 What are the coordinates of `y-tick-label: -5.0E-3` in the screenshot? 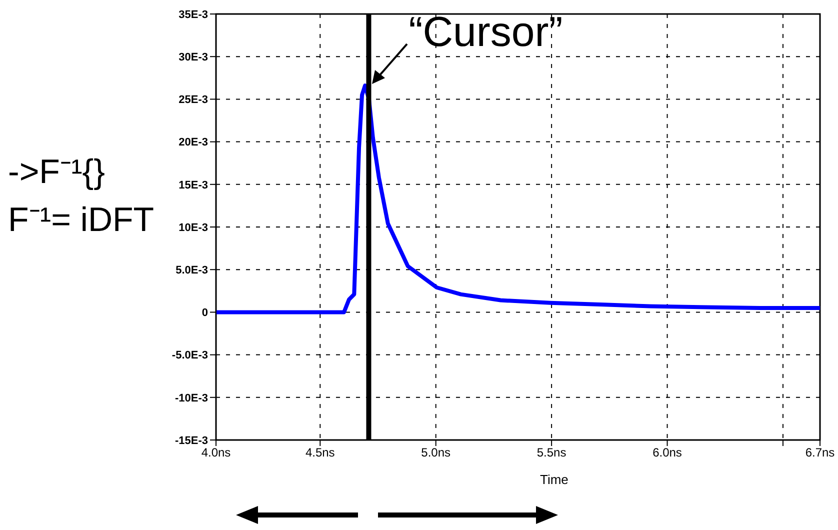 It's located at (190, 356).